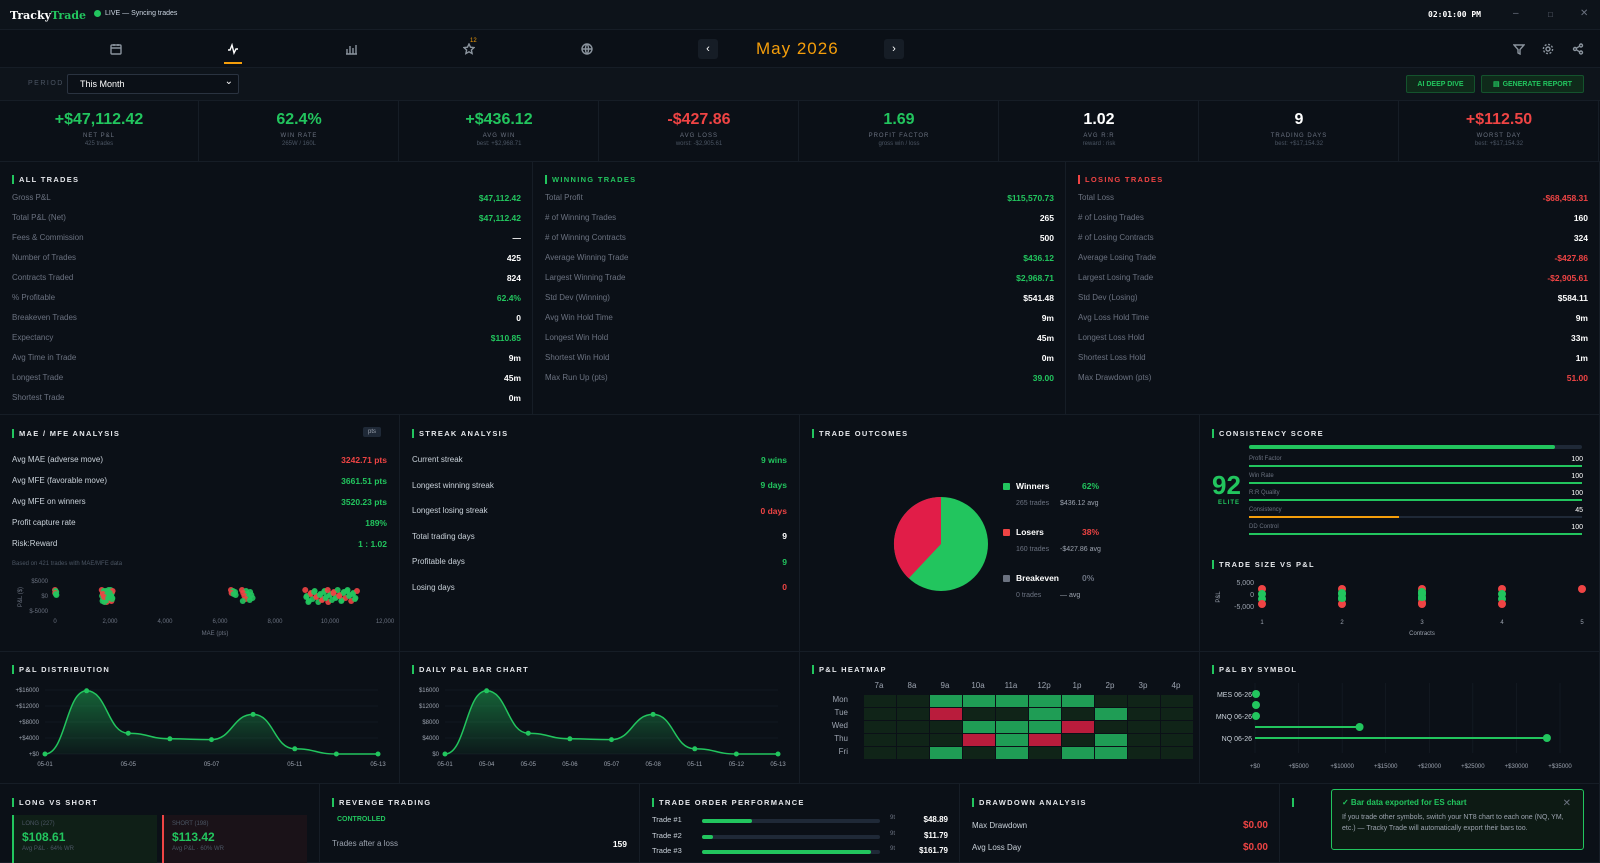 The height and width of the screenshot is (863, 1600). What do you see at coordinates (1548, 49) in the screenshot?
I see `gear-icon` at bounding box center [1548, 49].